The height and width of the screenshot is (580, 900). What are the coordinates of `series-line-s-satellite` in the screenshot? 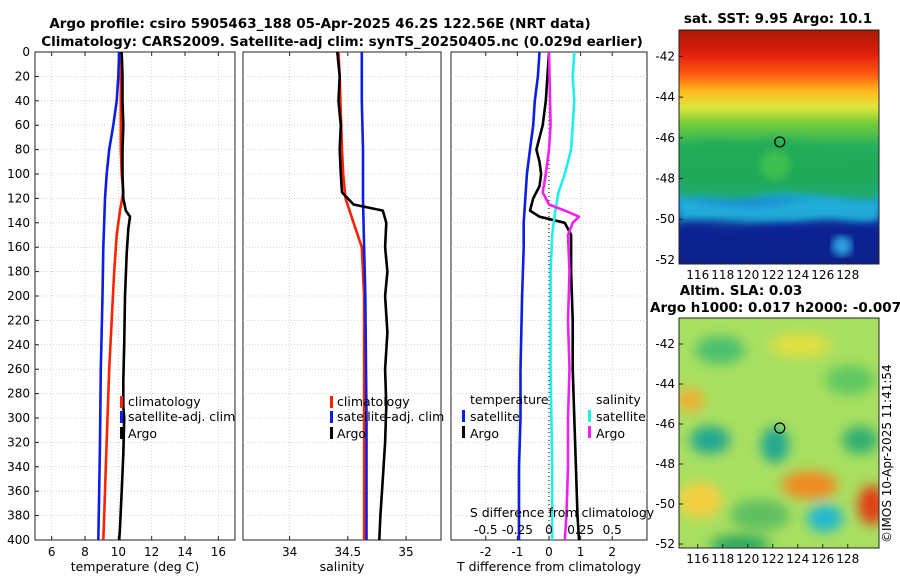 It's located at (562, 295).